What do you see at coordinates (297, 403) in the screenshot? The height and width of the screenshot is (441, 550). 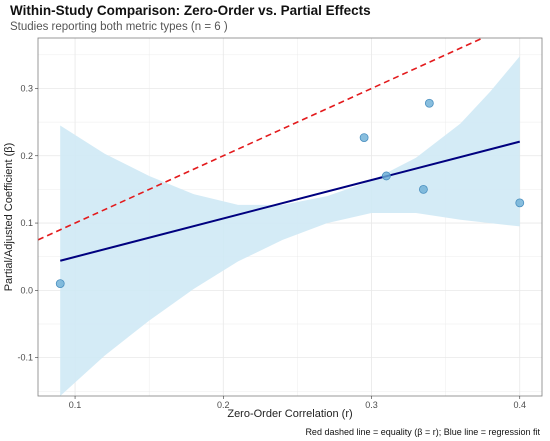 I see `x-axis-ticks: 0.1 0.2 0.3 0.4` at bounding box center [297, 403].